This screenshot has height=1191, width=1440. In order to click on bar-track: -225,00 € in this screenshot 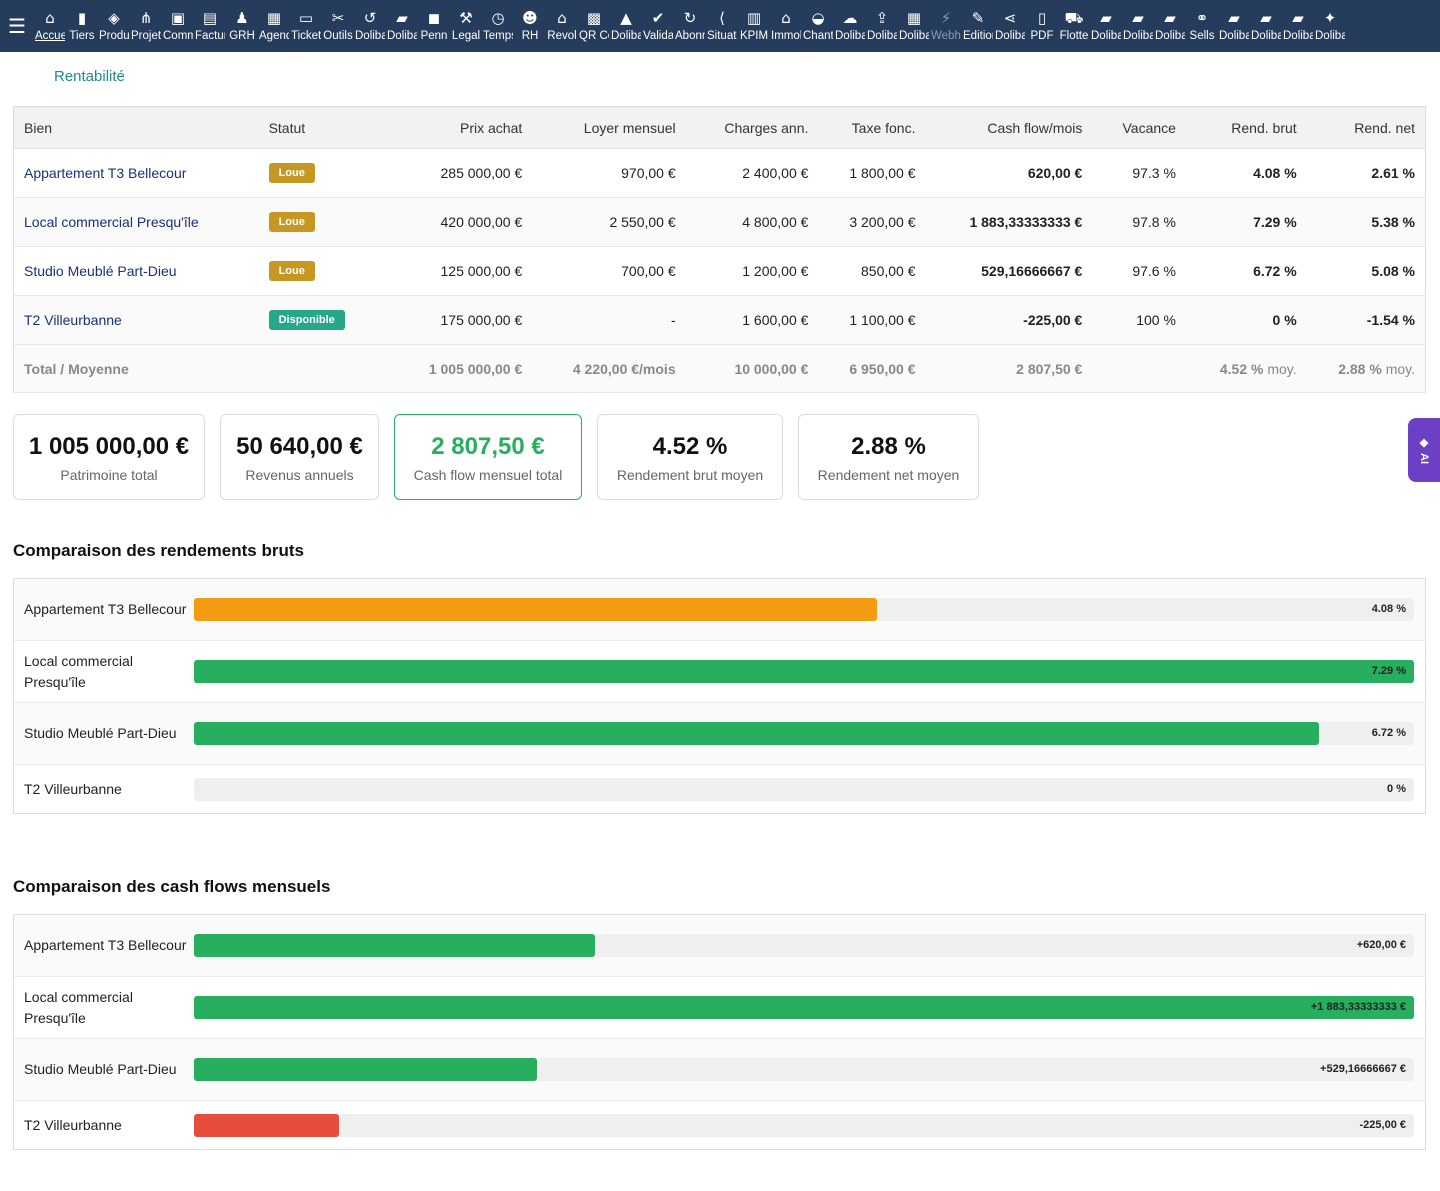, I will do `click(804, 1125)`.